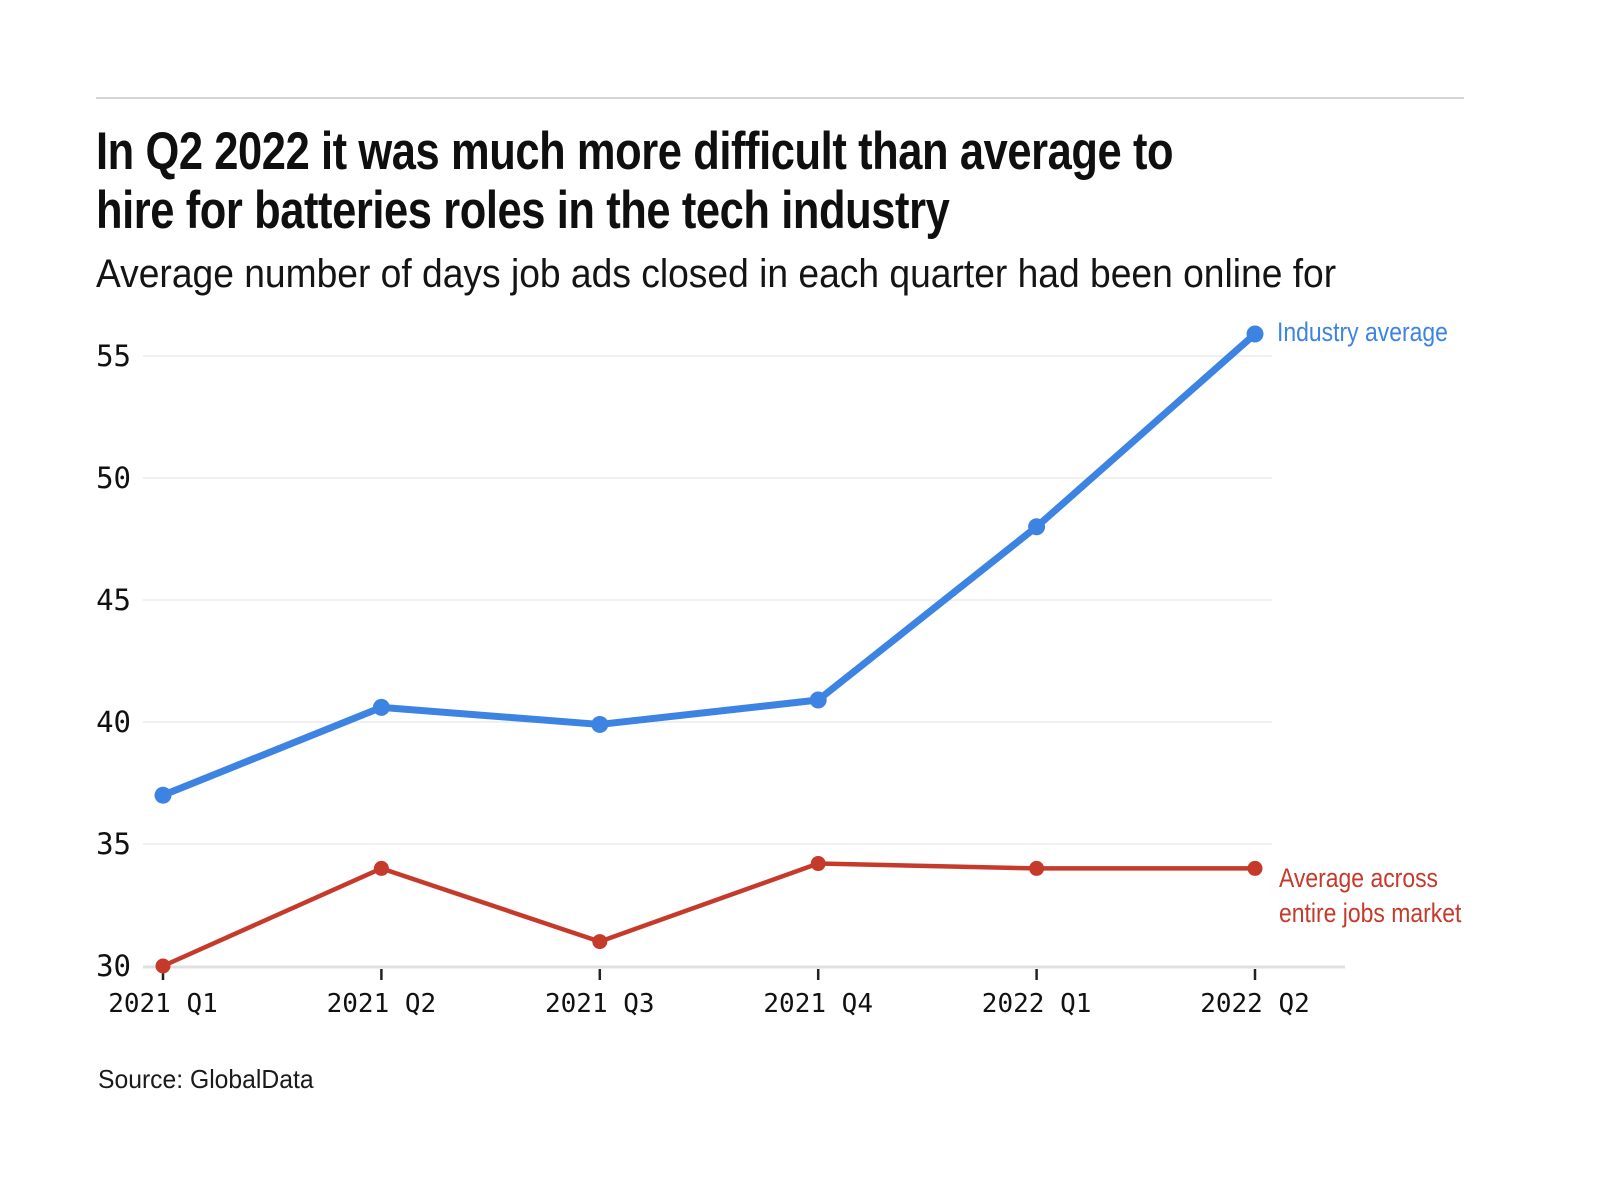 This screenshot has height=1200, width=1600. What do you see at coordinates (818, 1004) in the screenshot?
I see `x-axis-tick-label: 2021 Q4` at bounding box center [818, 1004].